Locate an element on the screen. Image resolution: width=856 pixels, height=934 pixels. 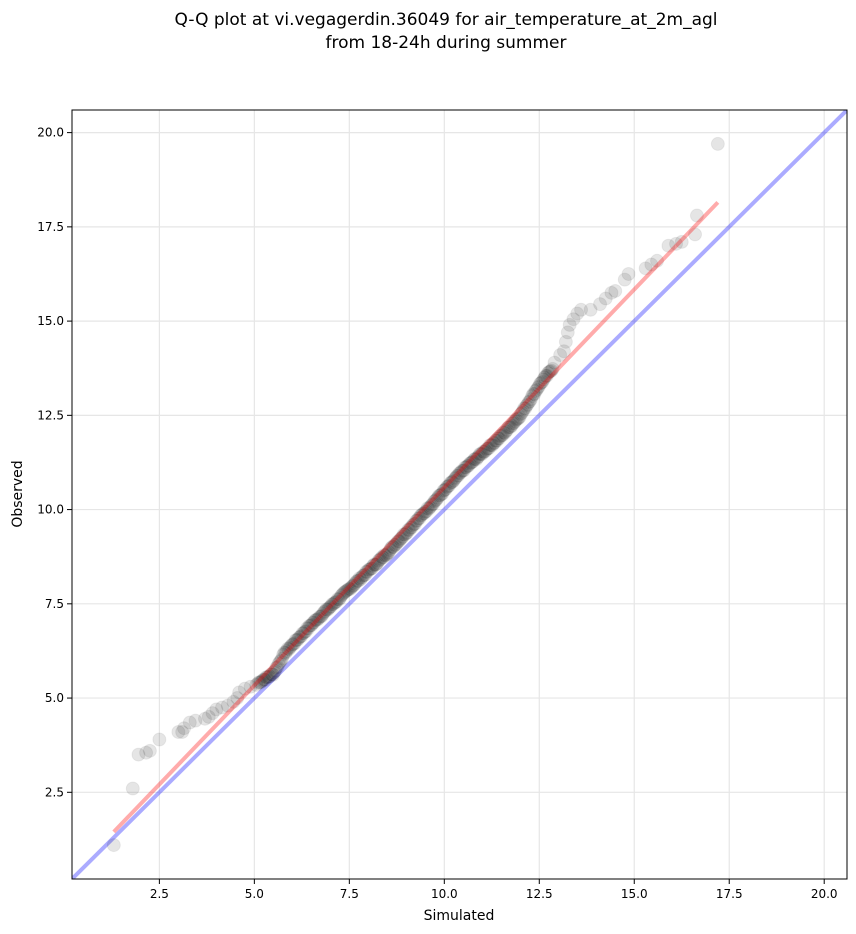
y-tick-label: 20.0 is located at coordinates (50, 133).